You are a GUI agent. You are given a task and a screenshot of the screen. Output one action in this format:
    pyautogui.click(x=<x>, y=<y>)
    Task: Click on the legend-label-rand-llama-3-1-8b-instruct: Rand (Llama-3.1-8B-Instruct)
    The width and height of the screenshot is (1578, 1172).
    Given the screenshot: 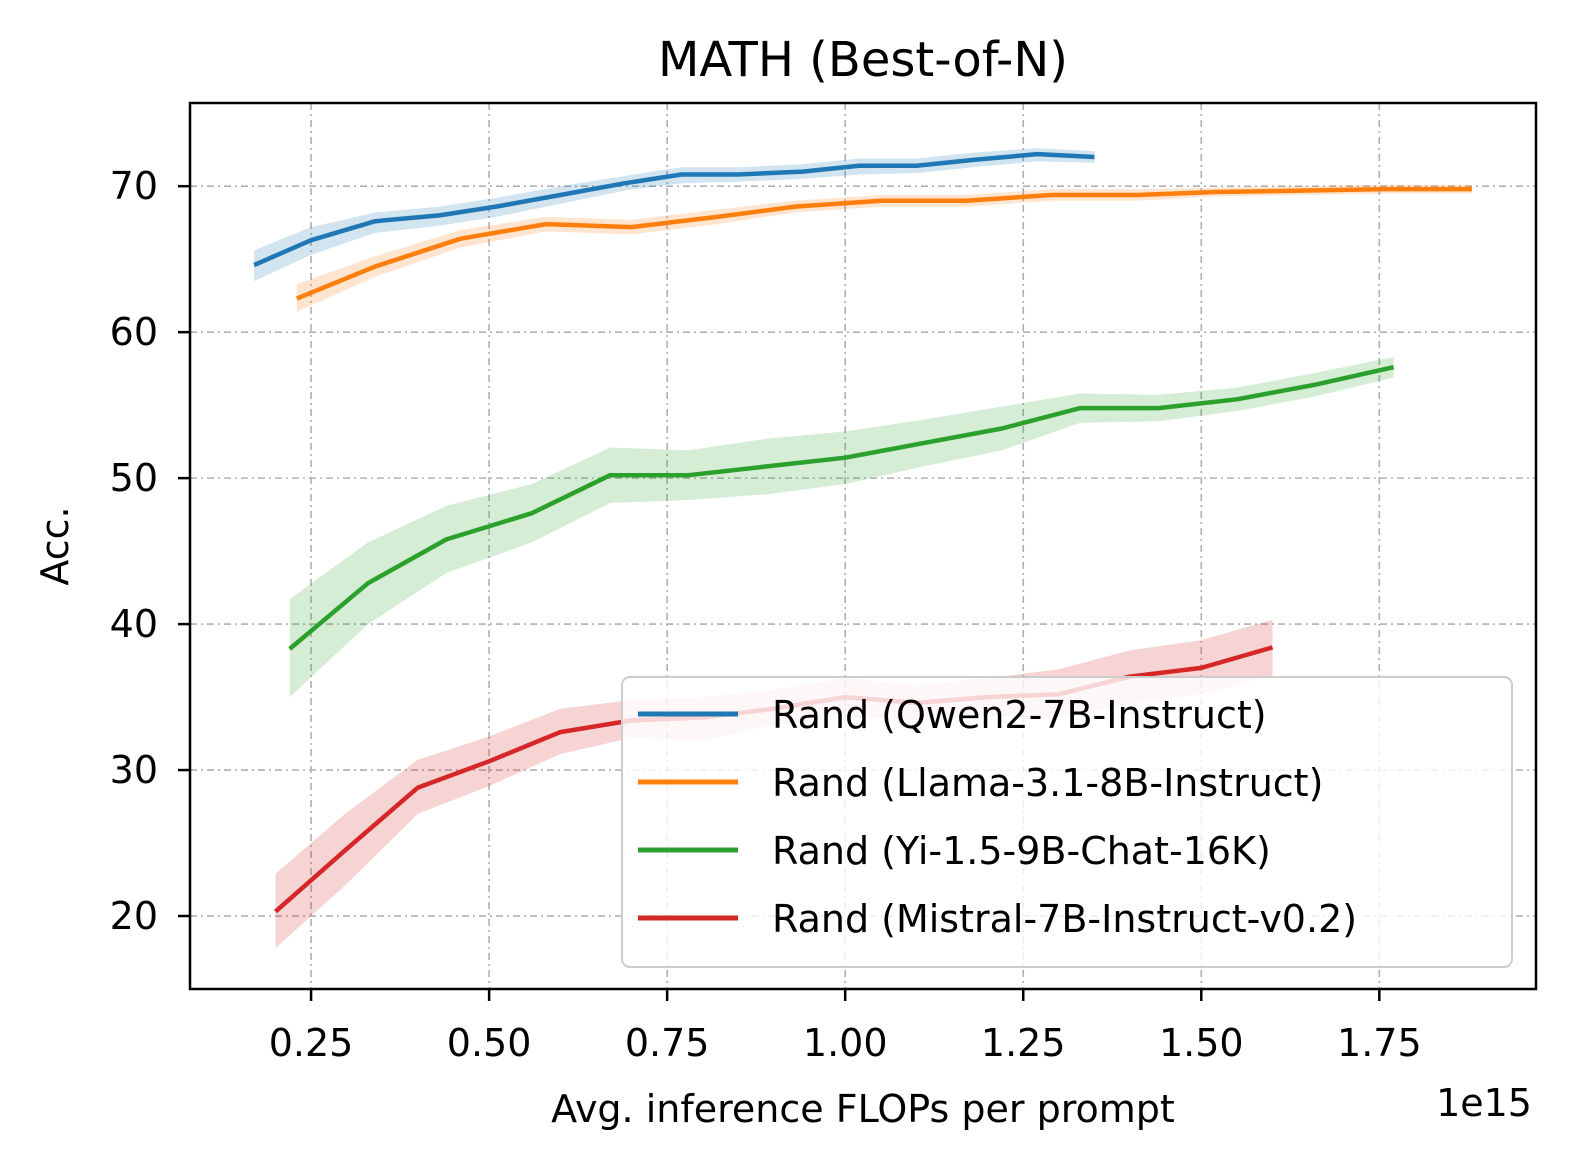 What is the action you would take?
    pyautogui.click(x=1047, y=783)
    